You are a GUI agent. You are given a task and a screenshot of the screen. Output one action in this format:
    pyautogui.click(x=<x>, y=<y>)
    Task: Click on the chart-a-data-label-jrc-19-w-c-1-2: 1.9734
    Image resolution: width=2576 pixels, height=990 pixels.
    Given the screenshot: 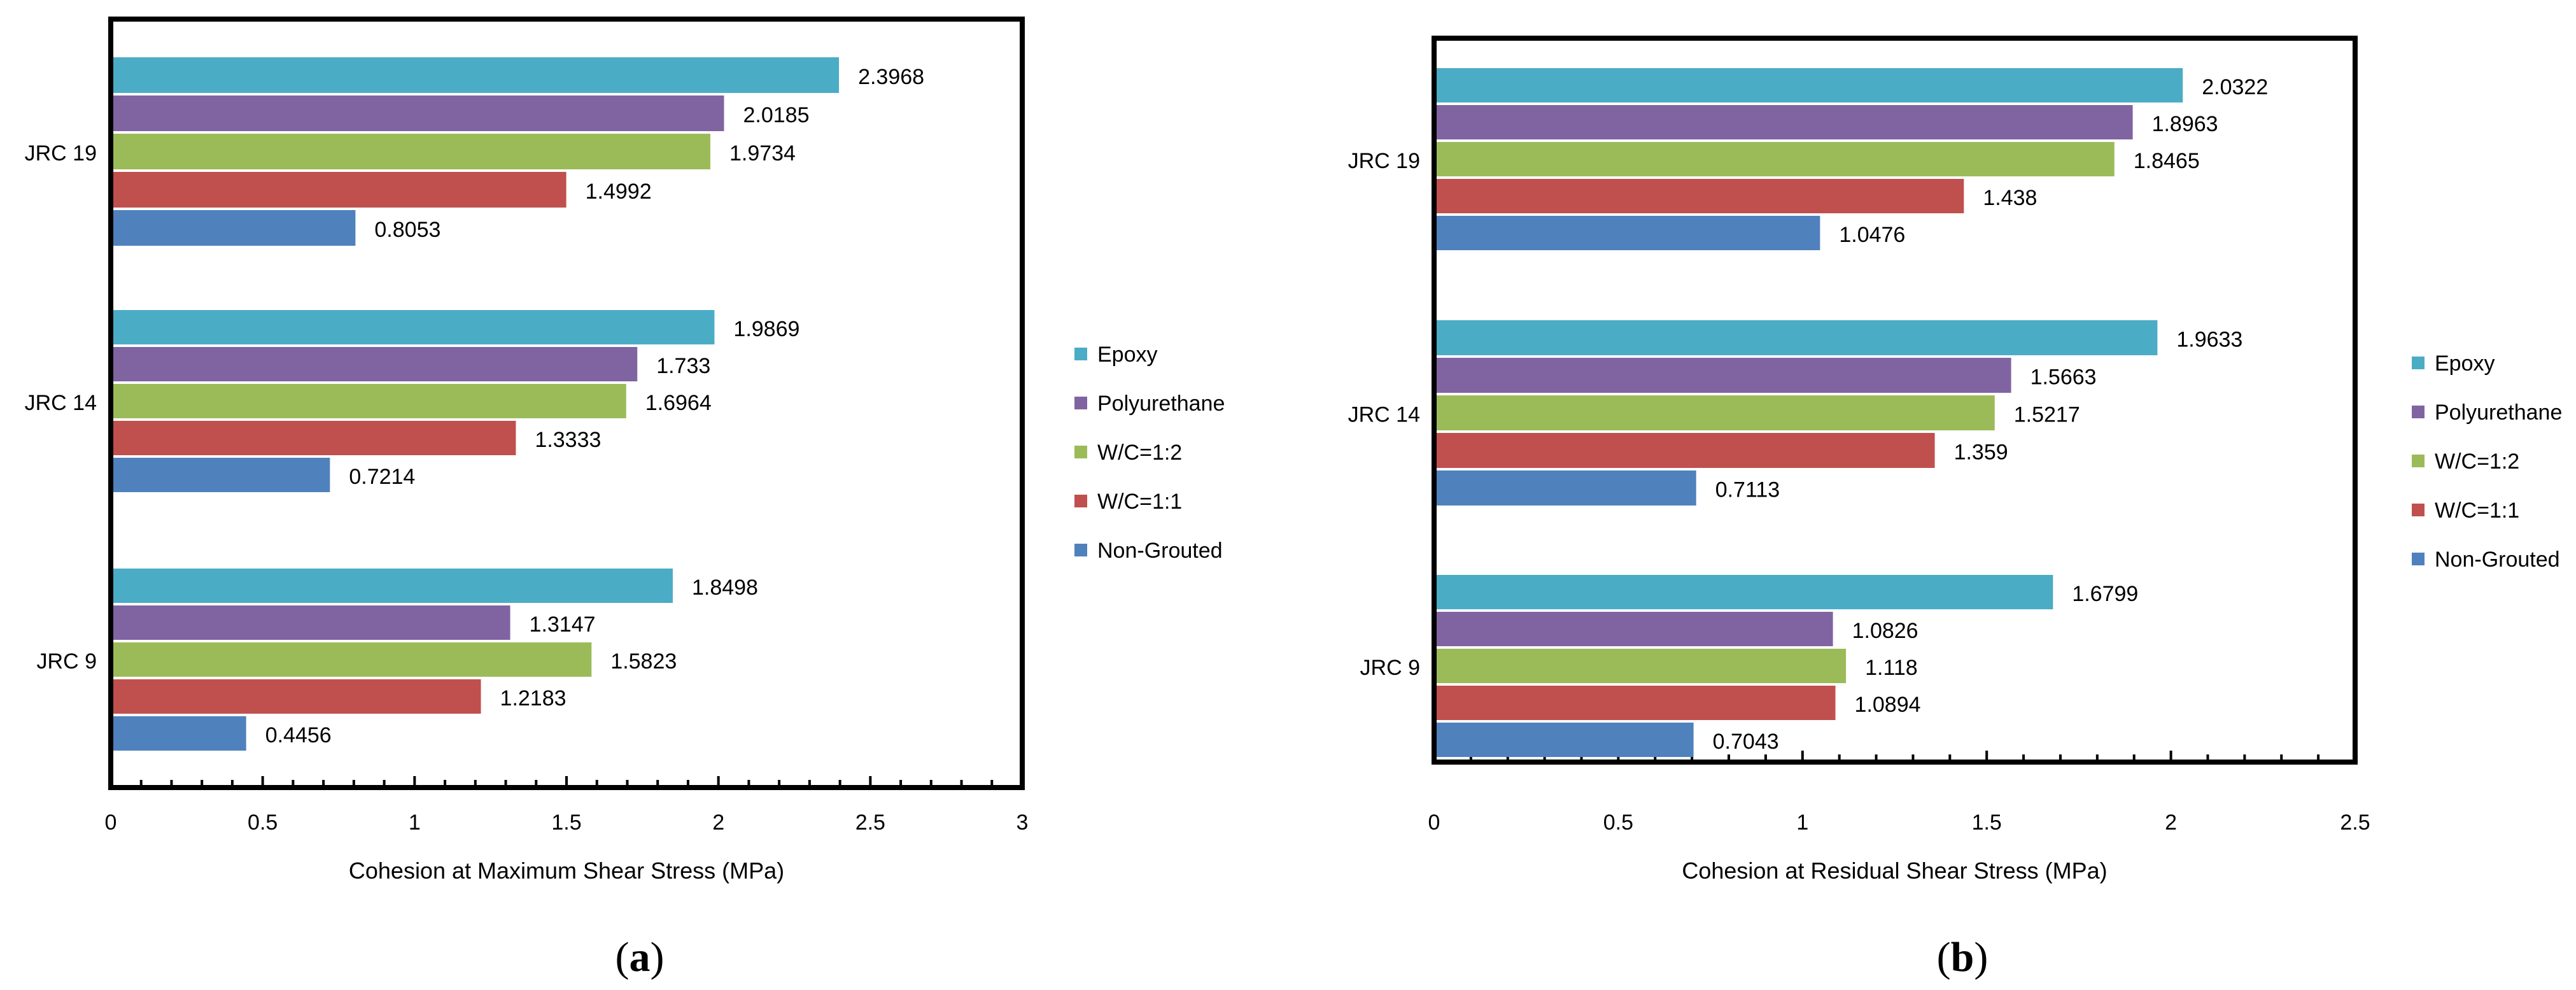 What is the action you would take?
    pyautogui.click(x=762, y=153)
    